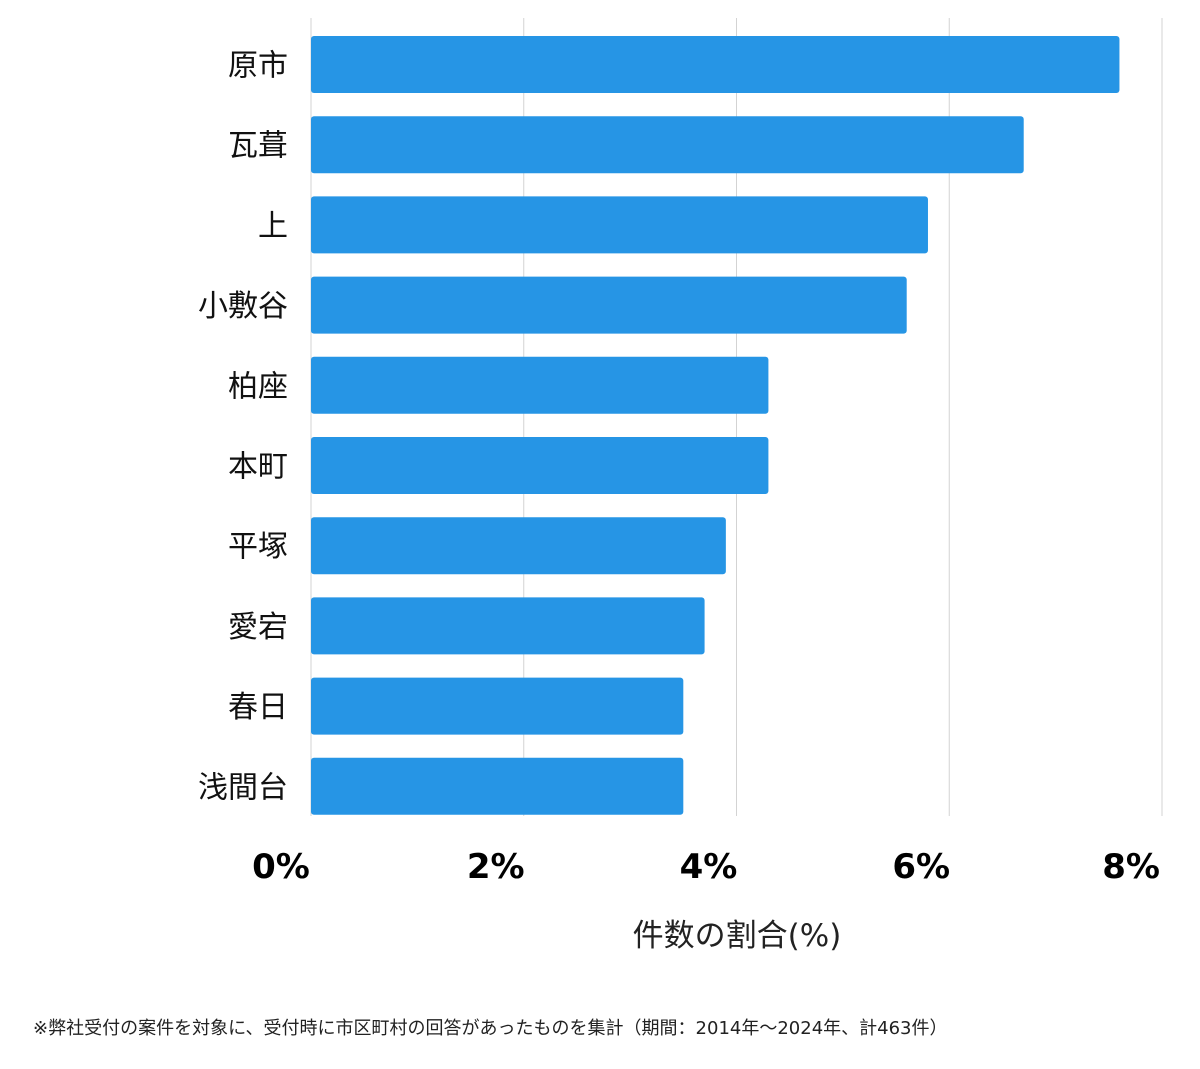  Describe the element at coordinates (258, 547) in the screenshot. I see `category-label: 平塚` at that location.